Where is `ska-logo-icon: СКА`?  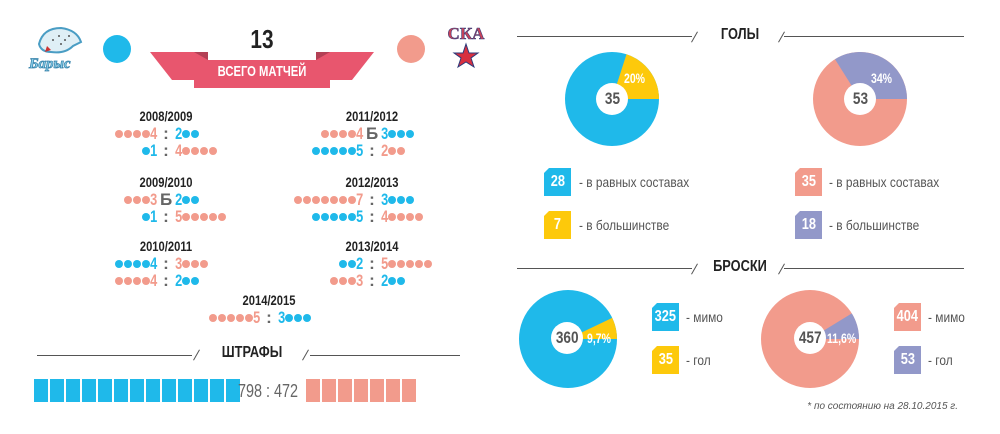 ska-logo-icon: СКА is located at coordinates (466, 46).